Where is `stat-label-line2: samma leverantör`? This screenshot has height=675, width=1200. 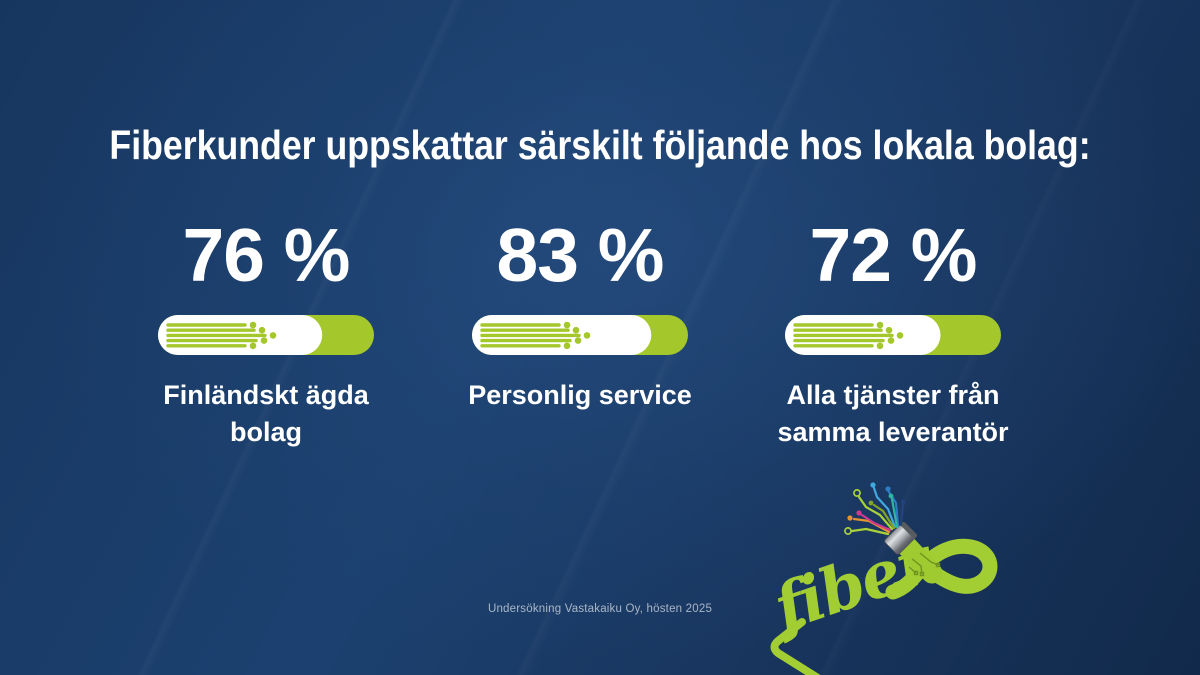 stat-label-line2: samma leverantör is located at coordinates (893, 432).